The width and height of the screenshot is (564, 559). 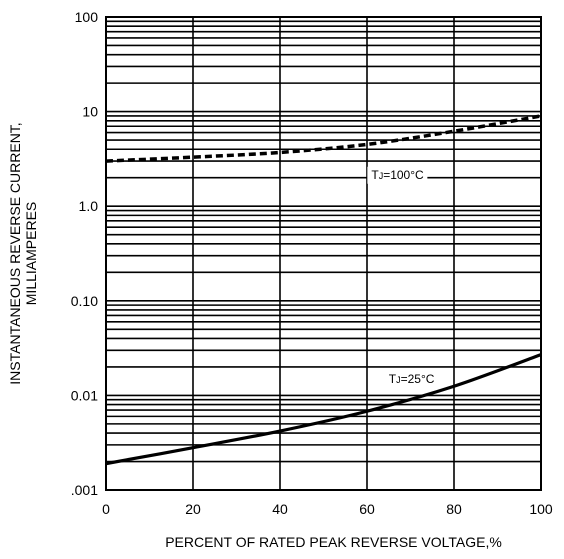 What do you see at coordinates (87, 17) in the screenshot?
I see `y-tick-label: 100` at bounding box center [87, 17].